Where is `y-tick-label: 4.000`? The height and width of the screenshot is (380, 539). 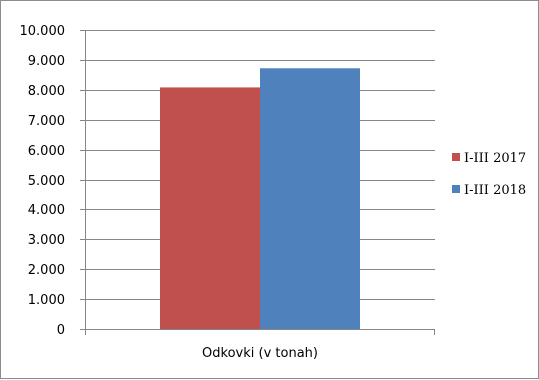 y-tick-label: 4.000 is located at coordinates (46, 210).